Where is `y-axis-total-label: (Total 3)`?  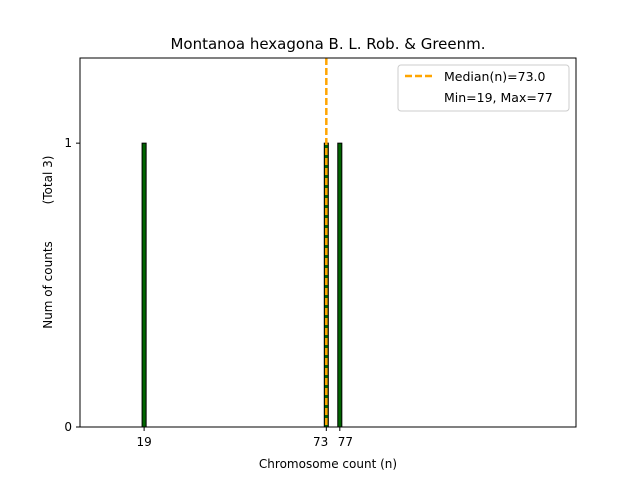 y-axis-total-label: (Total 3) is located at coordinates (48, 180).